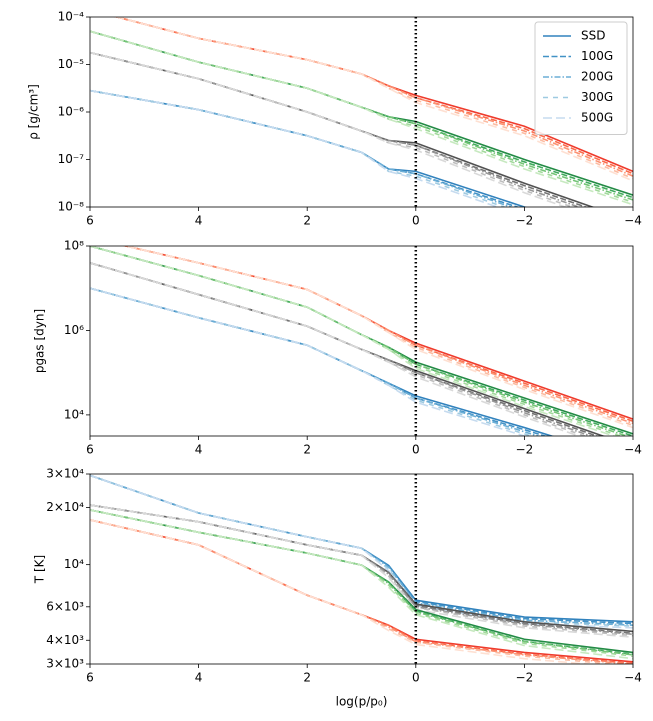 The image size is (653, 721). What do you see at coordinates (362, 702) in the screenshot?
I see `x-axis-label: log(p/p₀)` at bounding box center [362, 702].